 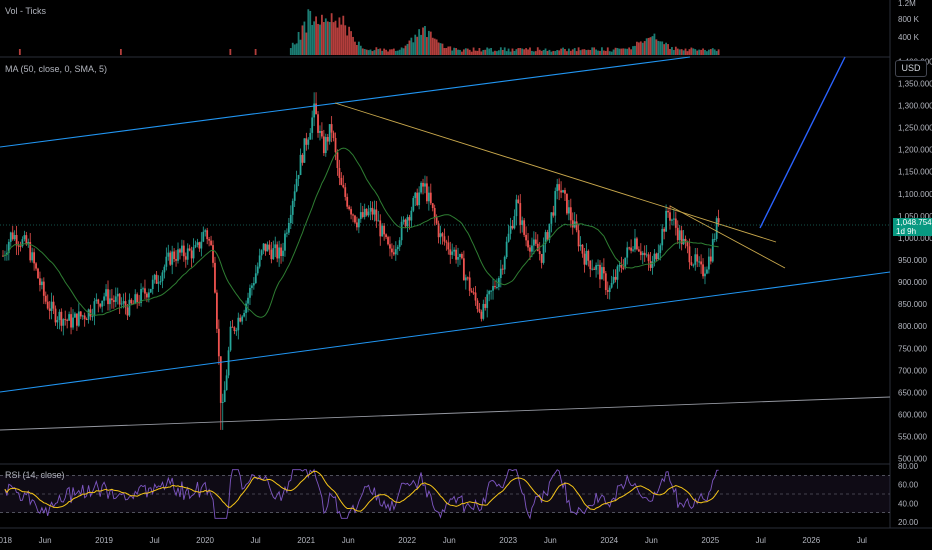 I want to click on descending-trendline, so click(x=555, y=172).